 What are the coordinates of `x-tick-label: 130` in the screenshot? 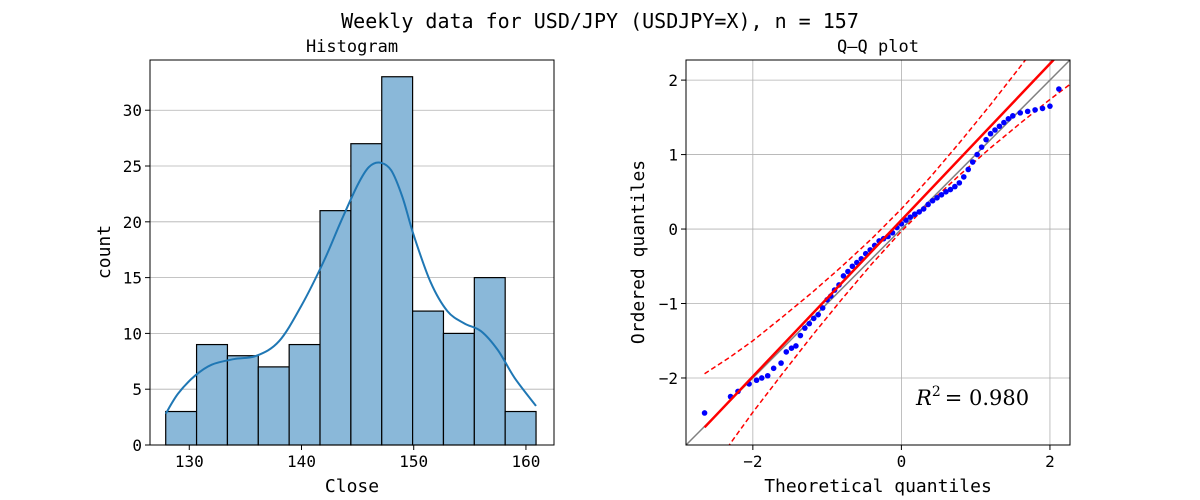 It's located at (189, 461).